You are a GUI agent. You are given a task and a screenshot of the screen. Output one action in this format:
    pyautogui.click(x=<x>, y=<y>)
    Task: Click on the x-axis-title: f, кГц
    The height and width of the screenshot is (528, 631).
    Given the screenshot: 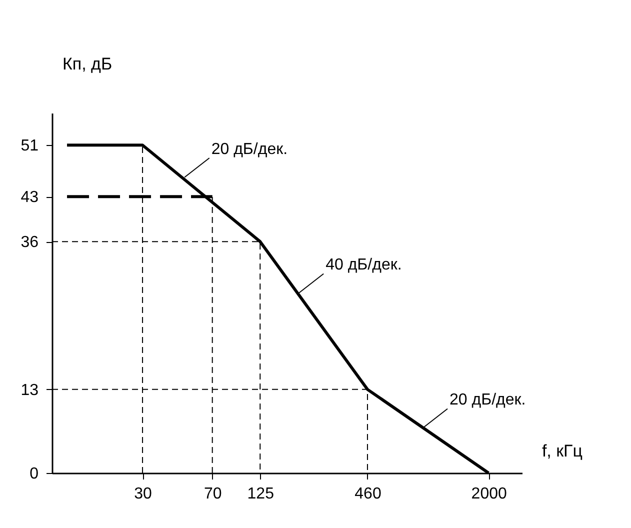 What is the action you would take?
    pyautogui.click(x=562, y=451)
    